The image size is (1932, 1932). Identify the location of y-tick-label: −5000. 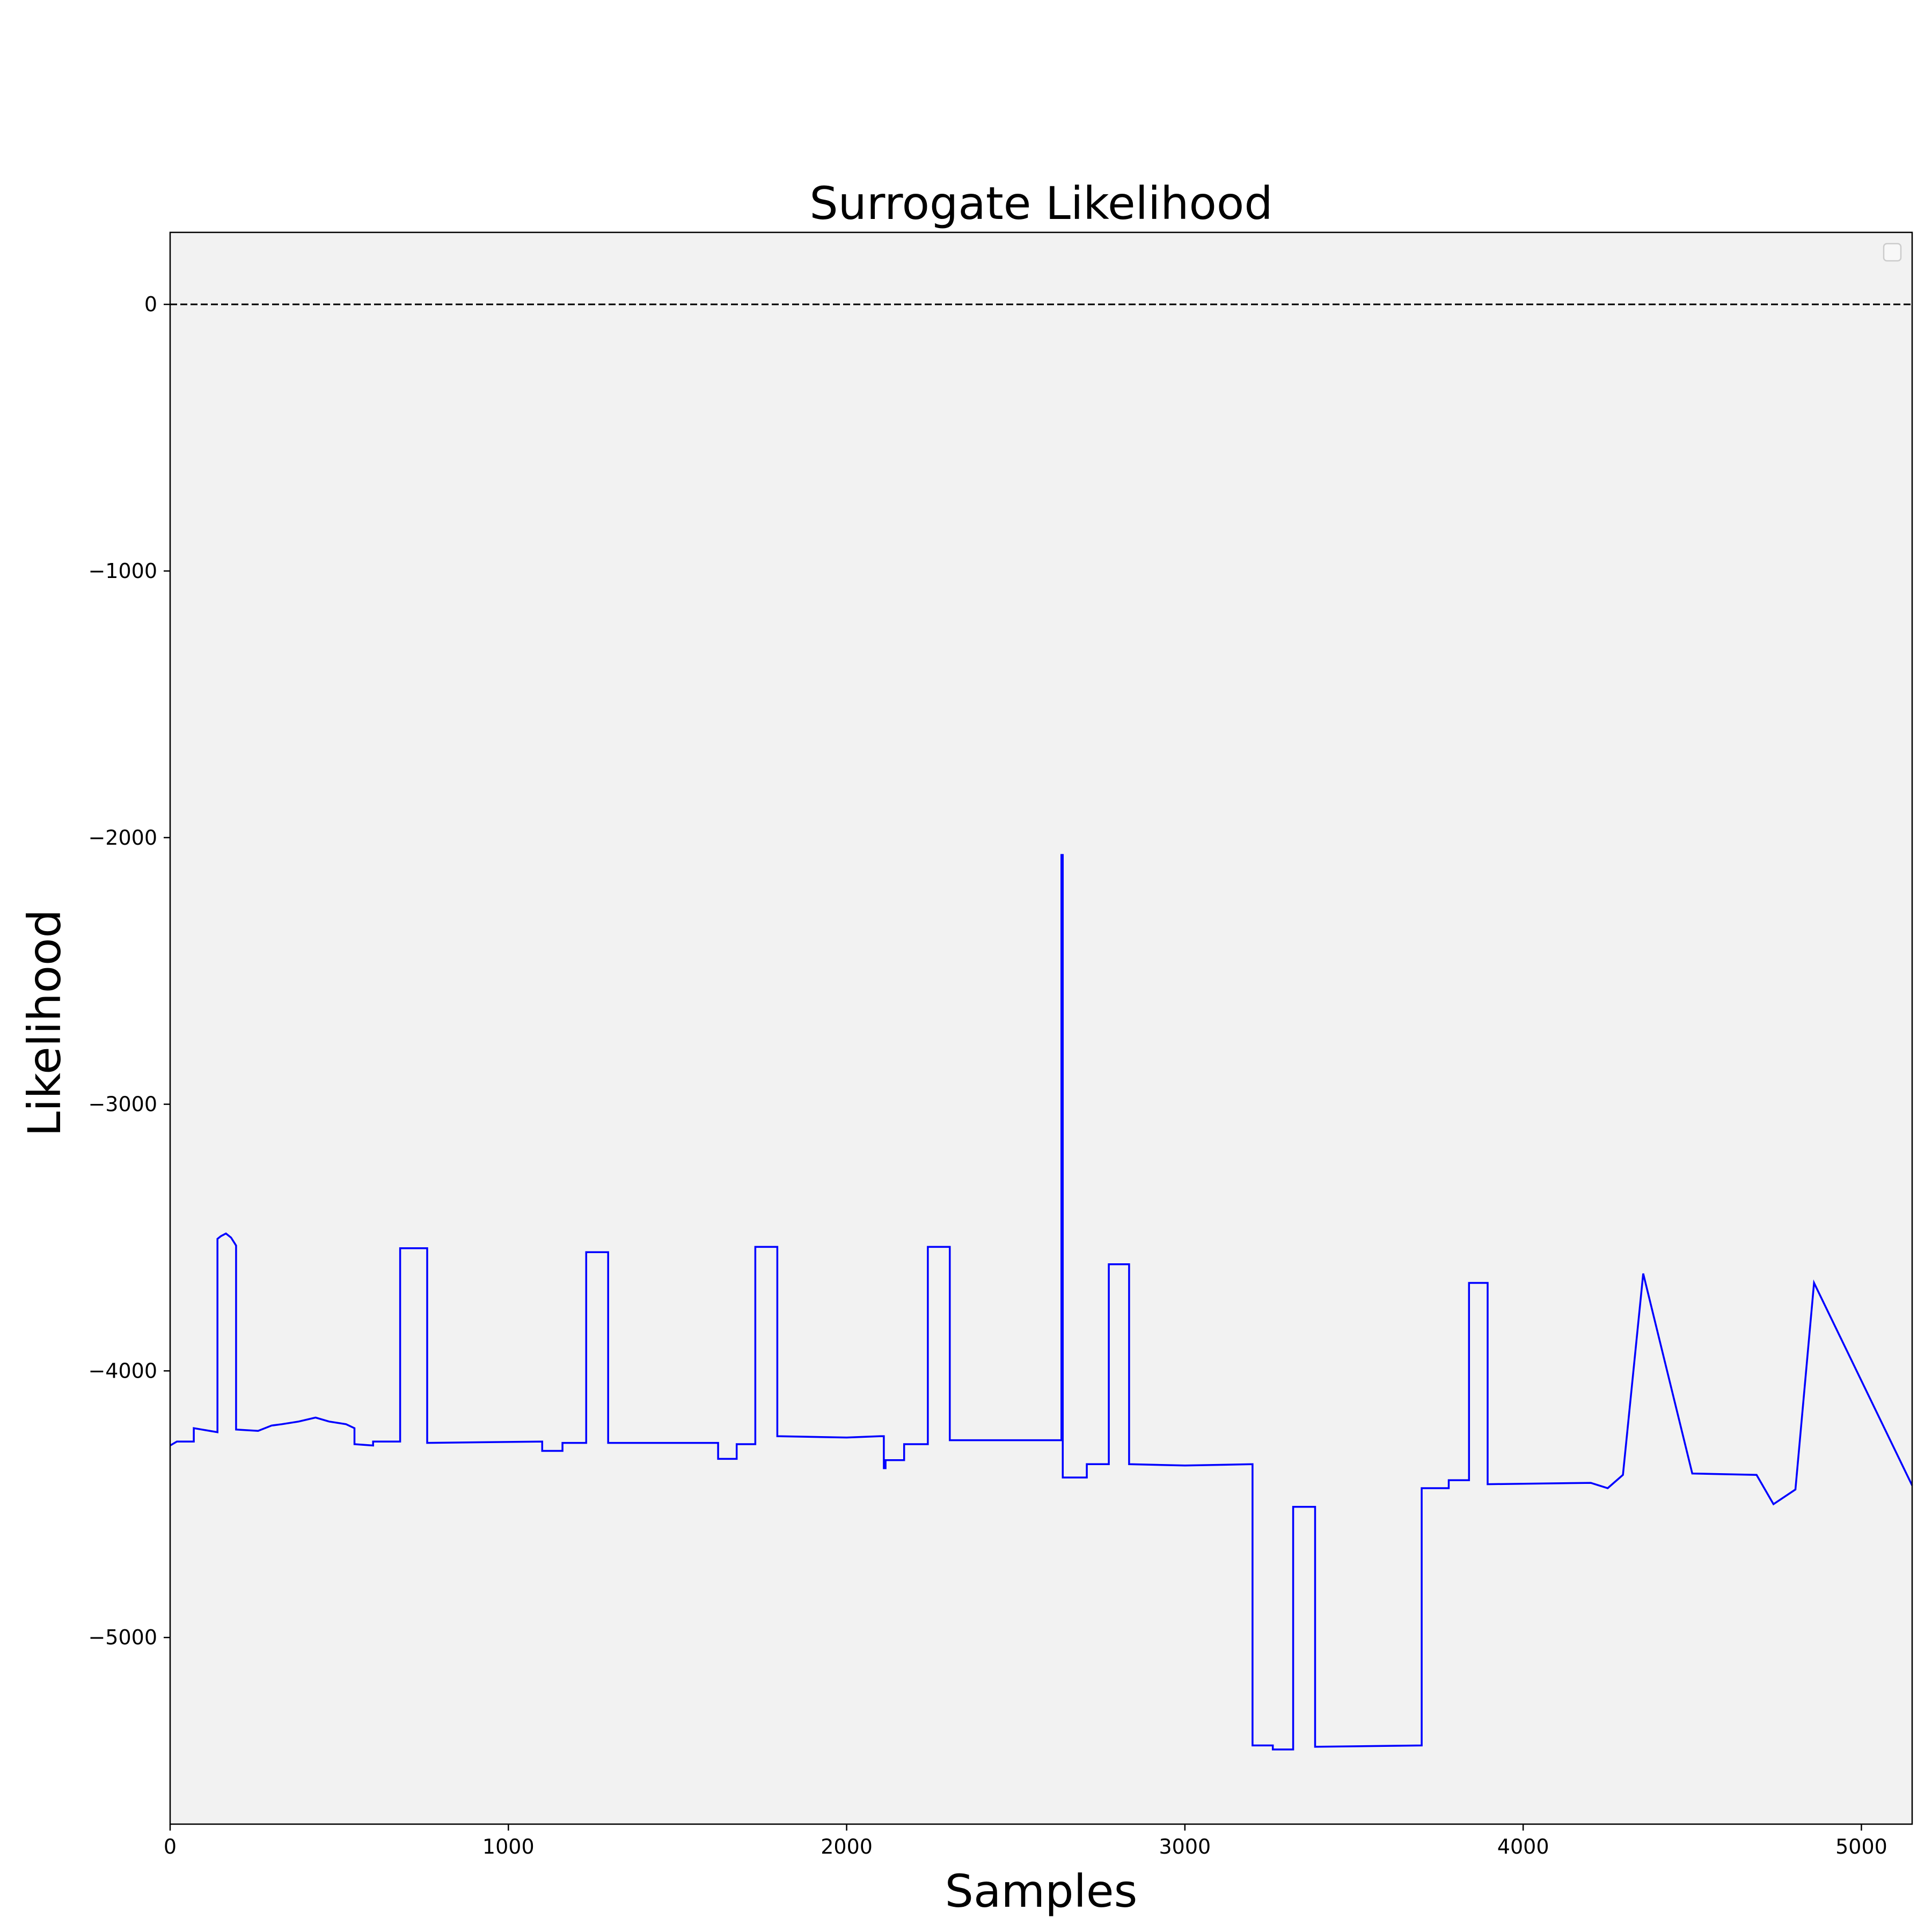
(122, 1637).